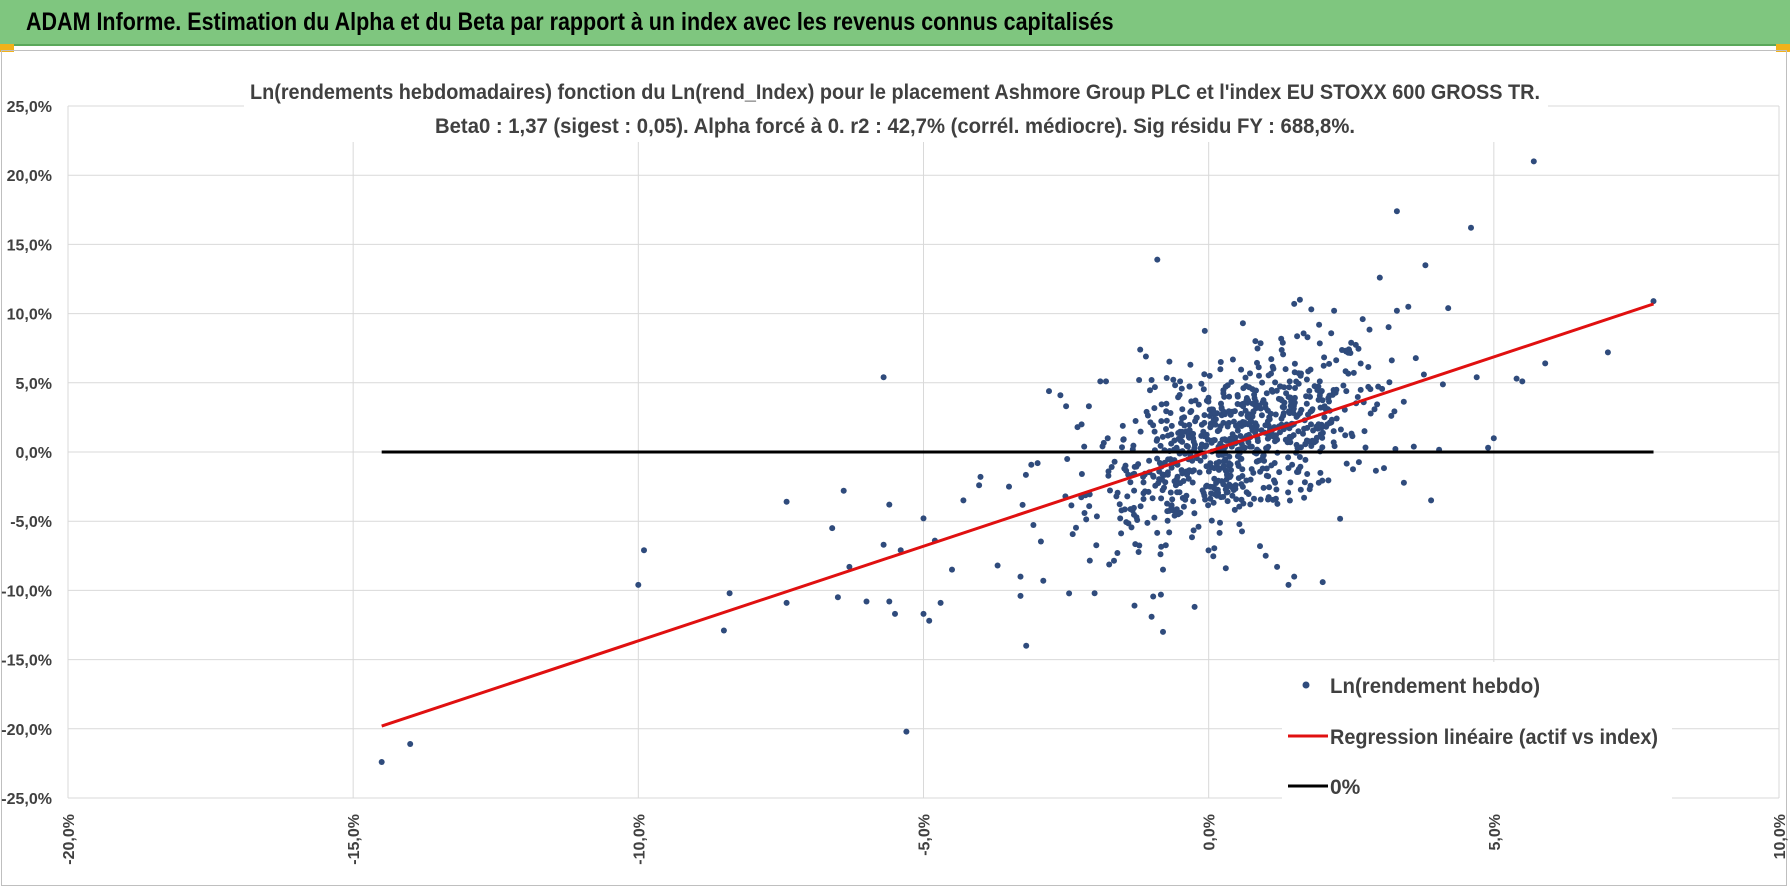  I want to click on legend-background, so click(1477, 732).